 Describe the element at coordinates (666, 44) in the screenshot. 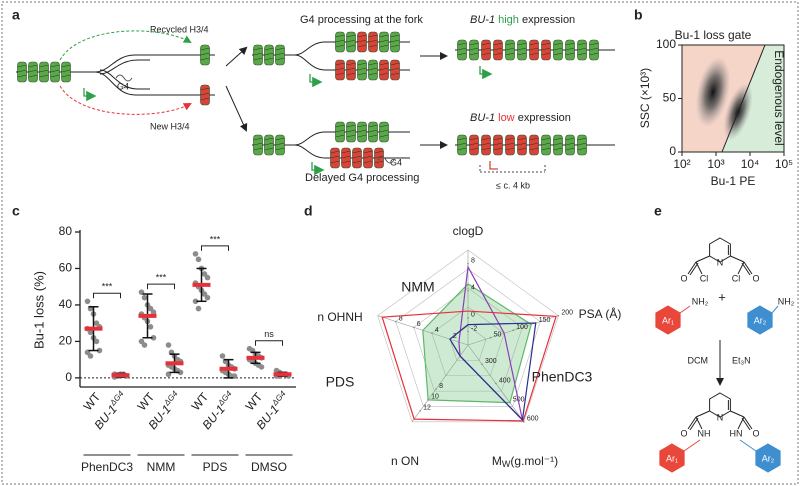

I see `y-tick-label: 100` at that location.